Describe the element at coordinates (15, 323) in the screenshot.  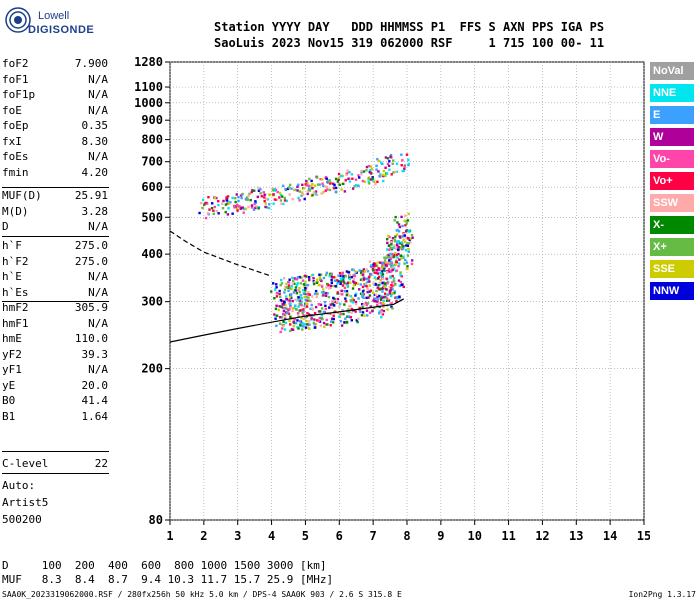
I see `param-name: hmF1` at that location.